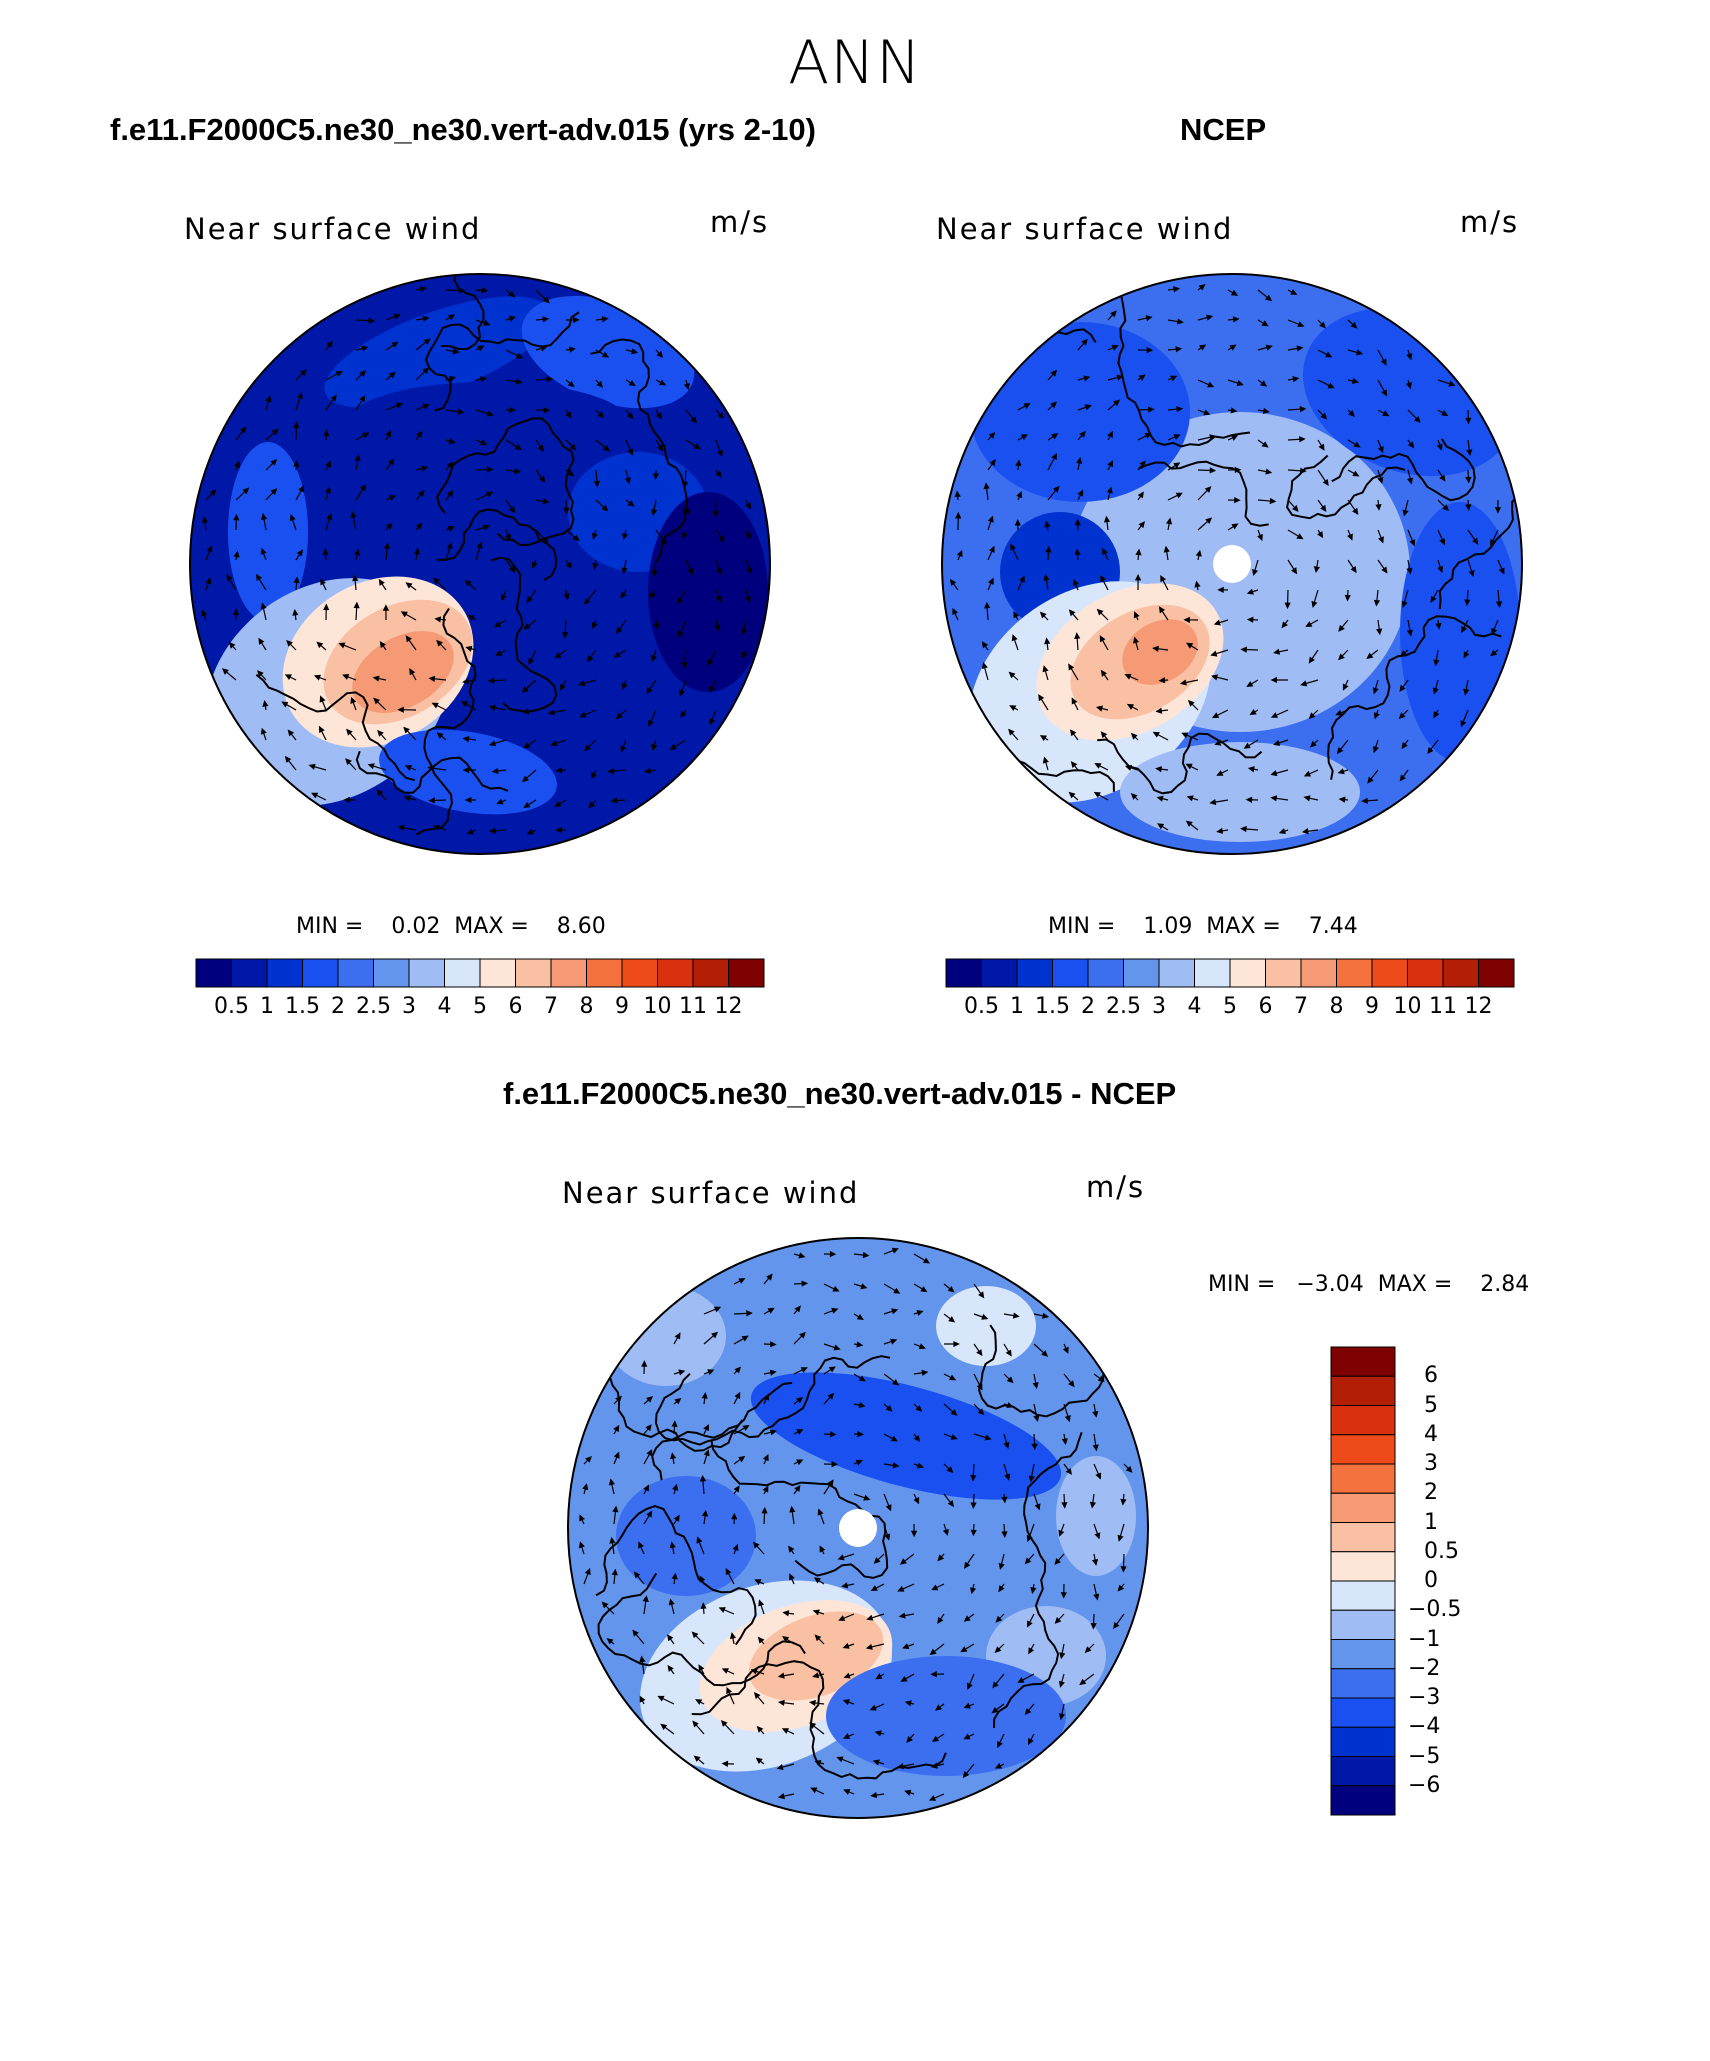 The height and width of the screenshot is (2061, 1710). What do you see at coordinates (1085, 229) in the screenshot?
I see `panel2-field-label: Near surface wind` at bounding box center [1085, 229].